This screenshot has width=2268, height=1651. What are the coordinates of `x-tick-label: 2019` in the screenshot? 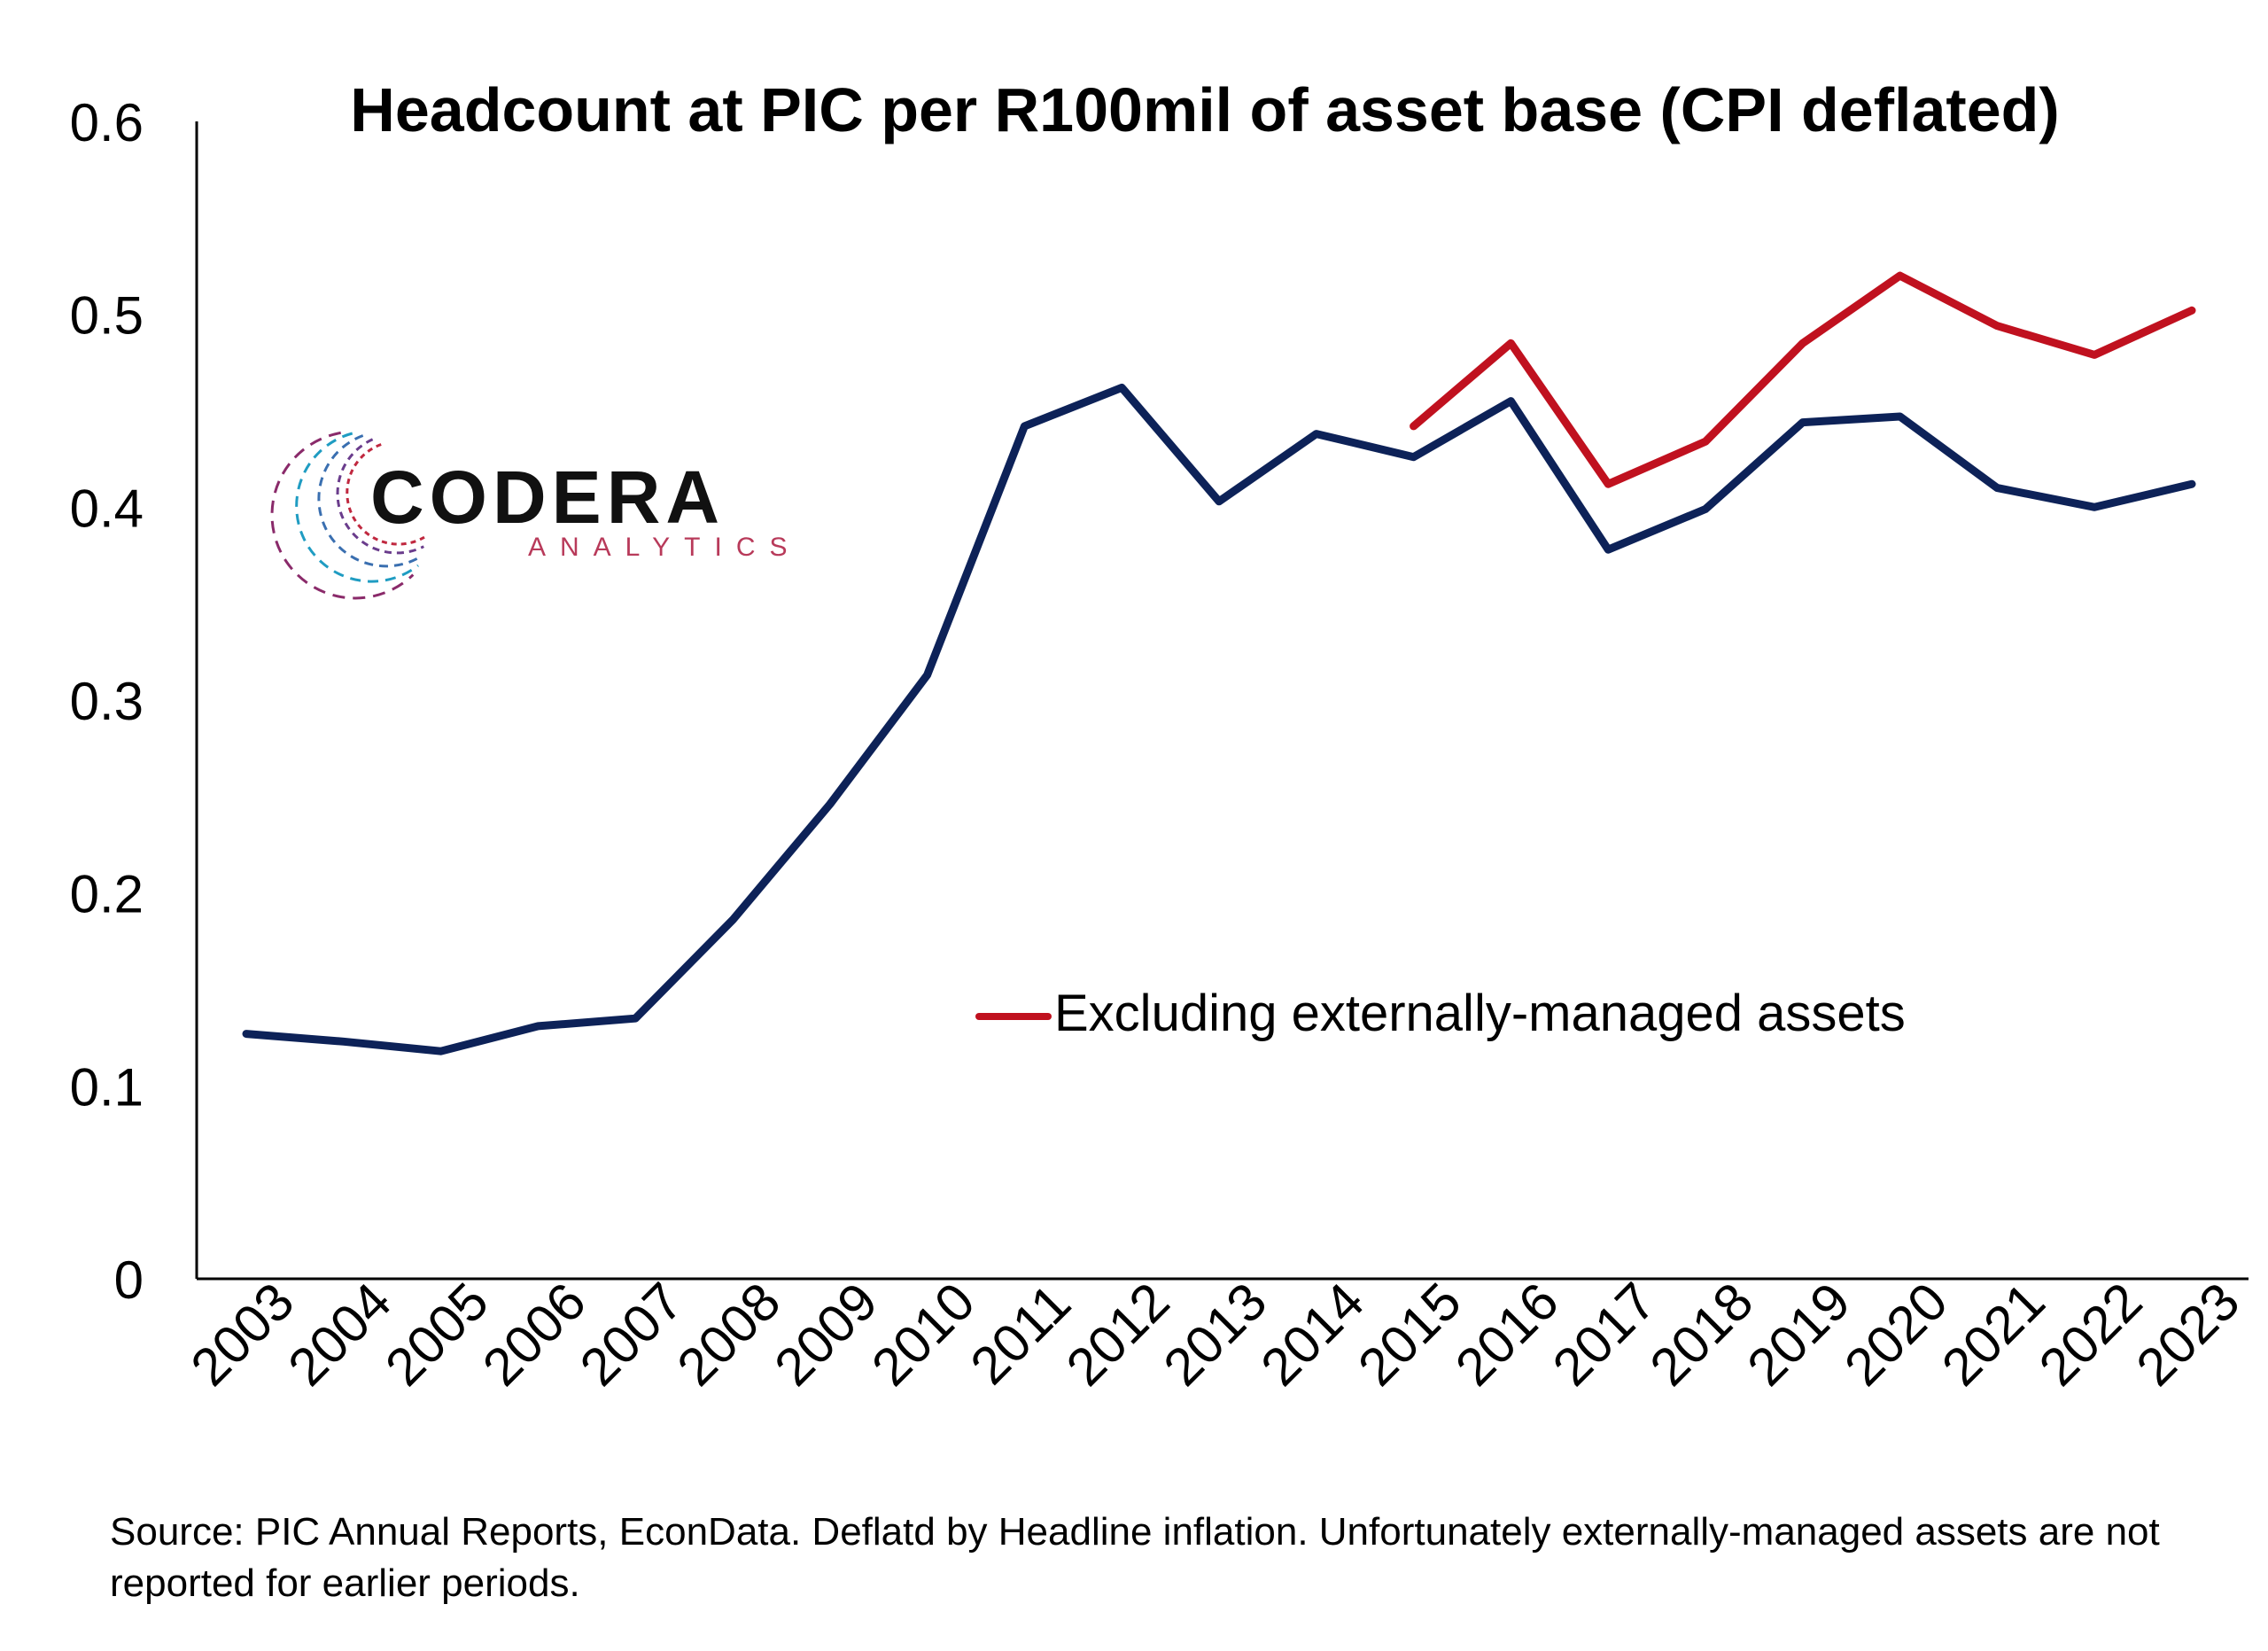 It's located at (1798, 1335).